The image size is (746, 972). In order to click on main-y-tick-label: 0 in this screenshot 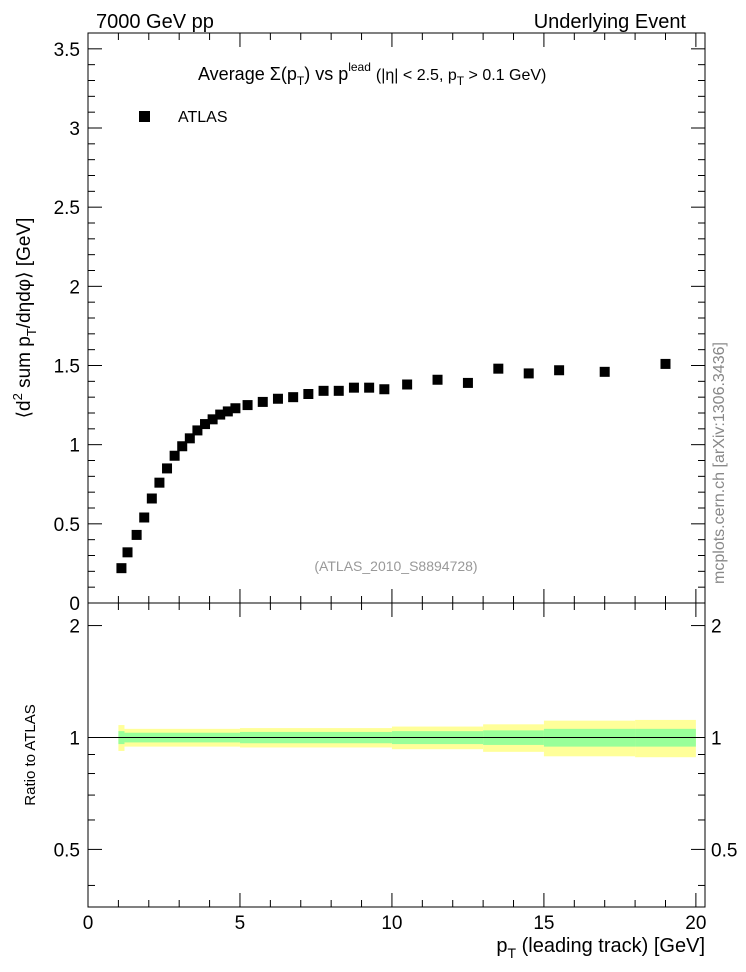, I will do `click(74, 604)`.